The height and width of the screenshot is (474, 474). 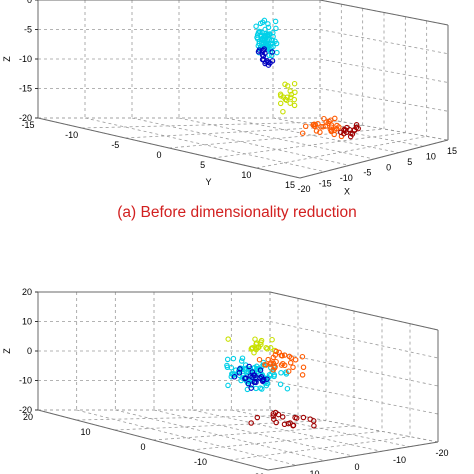 I want to click on z-tick-label: 20, so click(x=27, y=292).